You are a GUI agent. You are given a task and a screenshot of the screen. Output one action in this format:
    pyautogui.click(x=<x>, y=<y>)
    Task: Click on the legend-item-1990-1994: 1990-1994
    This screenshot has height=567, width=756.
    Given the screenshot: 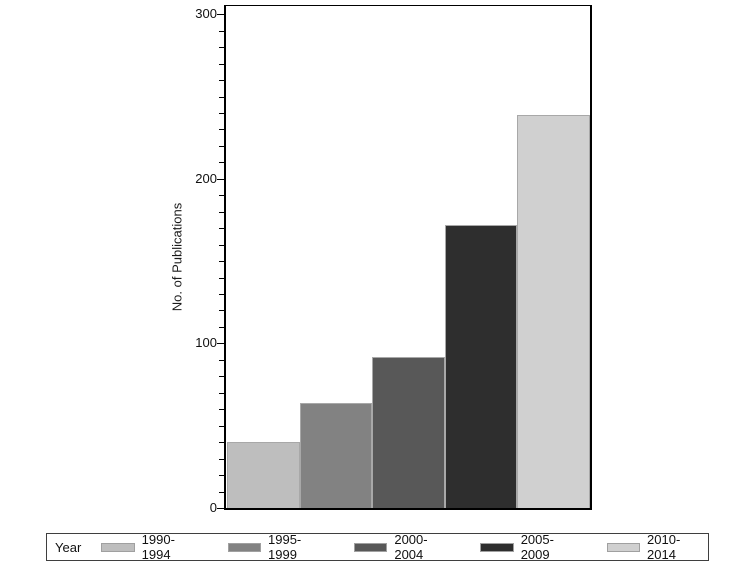 What is the action you would take?
    pyautogui.click(x=151, y=547)
    